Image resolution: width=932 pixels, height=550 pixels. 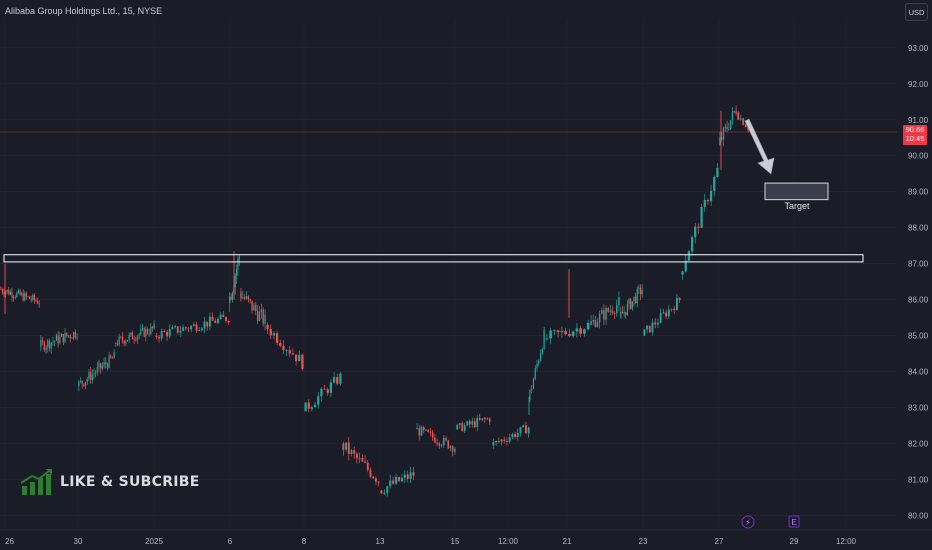 I want to click on price-label-badge: 90.66 10:45, so click(x=915, y=134).